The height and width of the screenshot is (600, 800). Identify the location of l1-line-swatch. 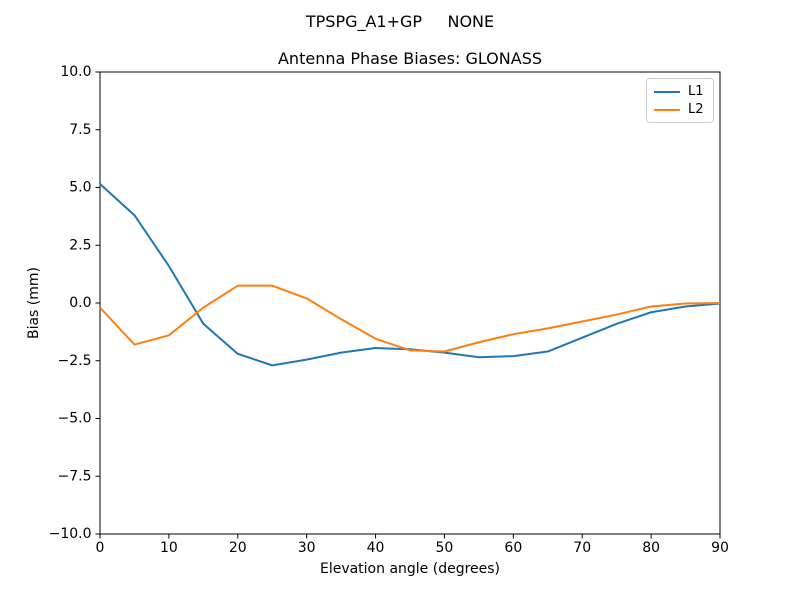
(667, 91).